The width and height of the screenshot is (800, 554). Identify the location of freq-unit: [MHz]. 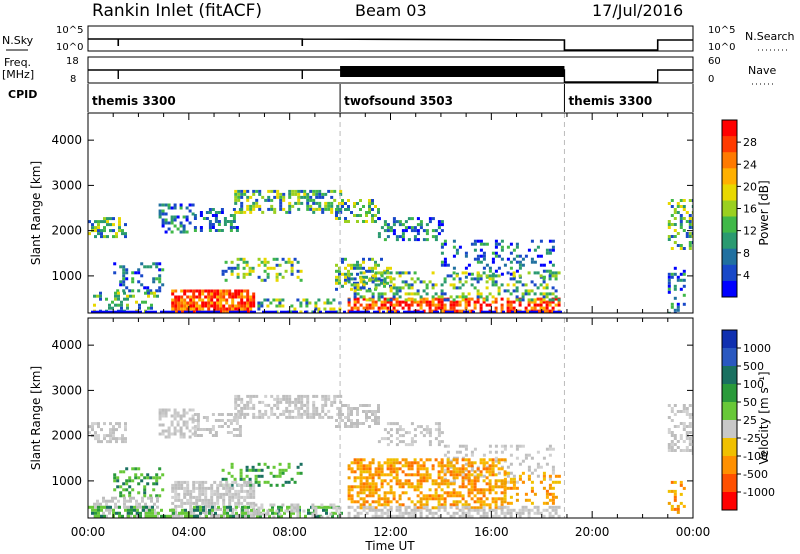
(18, 74).